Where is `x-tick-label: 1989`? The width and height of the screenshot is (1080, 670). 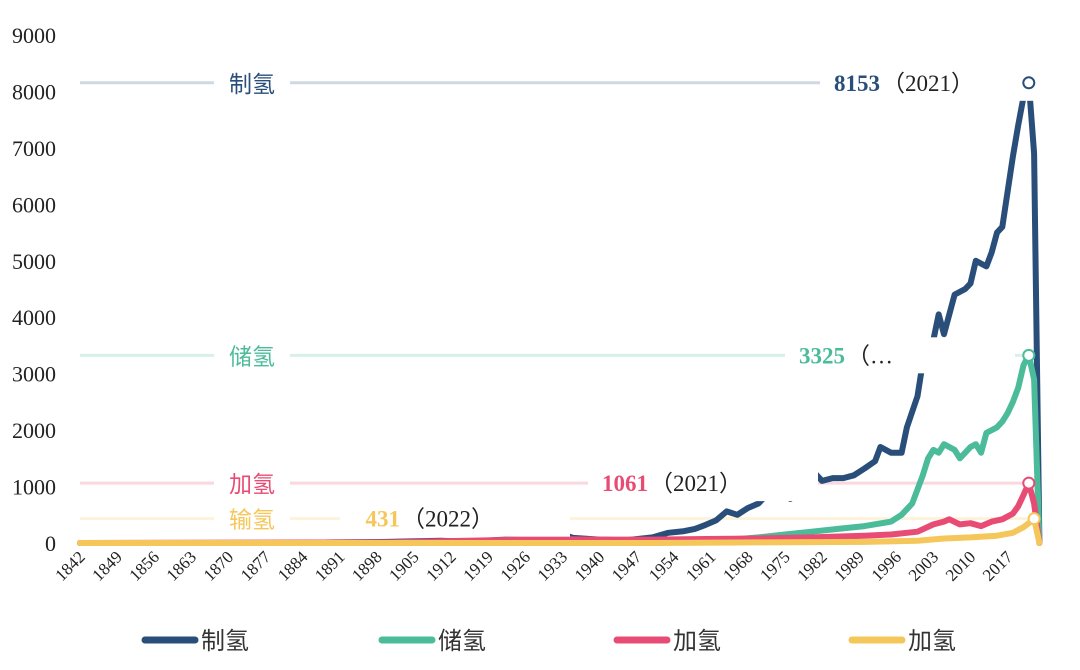 x-tick-label: 1989 is located at coordinates (849, 565).